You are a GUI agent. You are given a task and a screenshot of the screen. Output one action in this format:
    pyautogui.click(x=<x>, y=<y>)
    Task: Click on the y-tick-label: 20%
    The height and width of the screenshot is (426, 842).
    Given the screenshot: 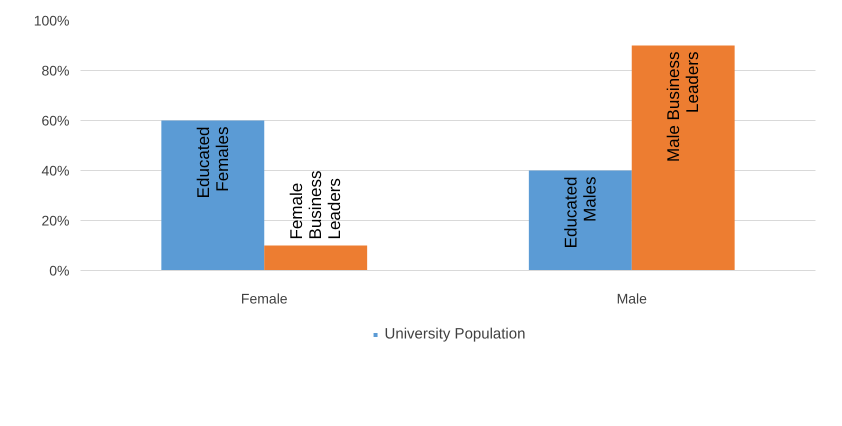 What is the action you would take?
    pyautogui.click(x=55, y=220)
    